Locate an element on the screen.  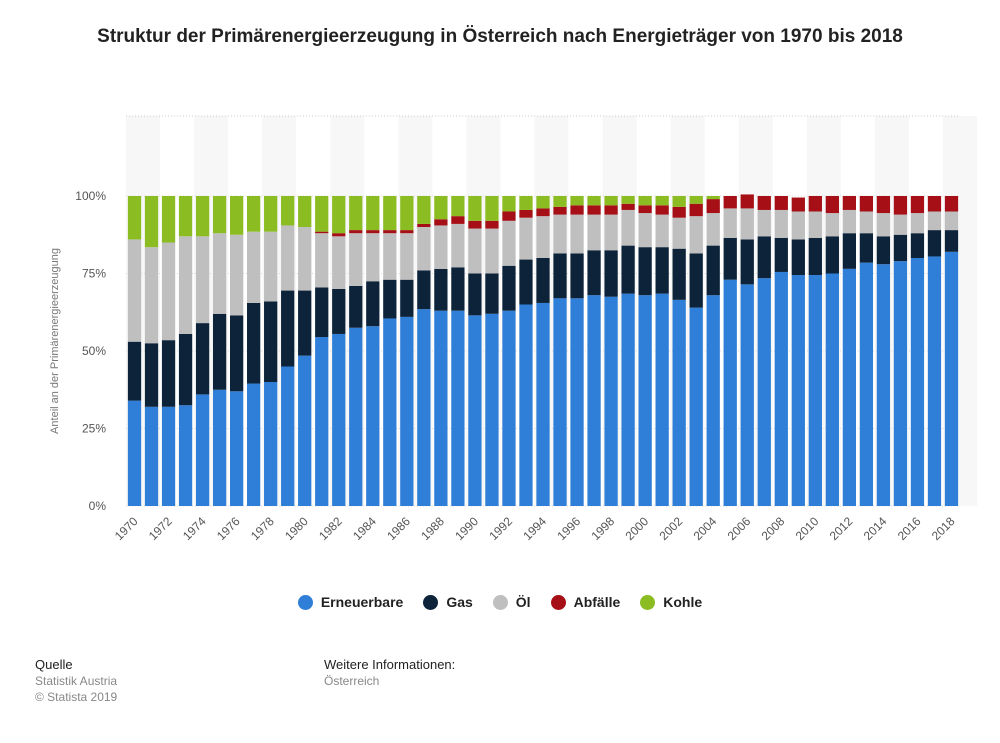
bar-abf-lle-1988 is located at coordinates (441, 222).